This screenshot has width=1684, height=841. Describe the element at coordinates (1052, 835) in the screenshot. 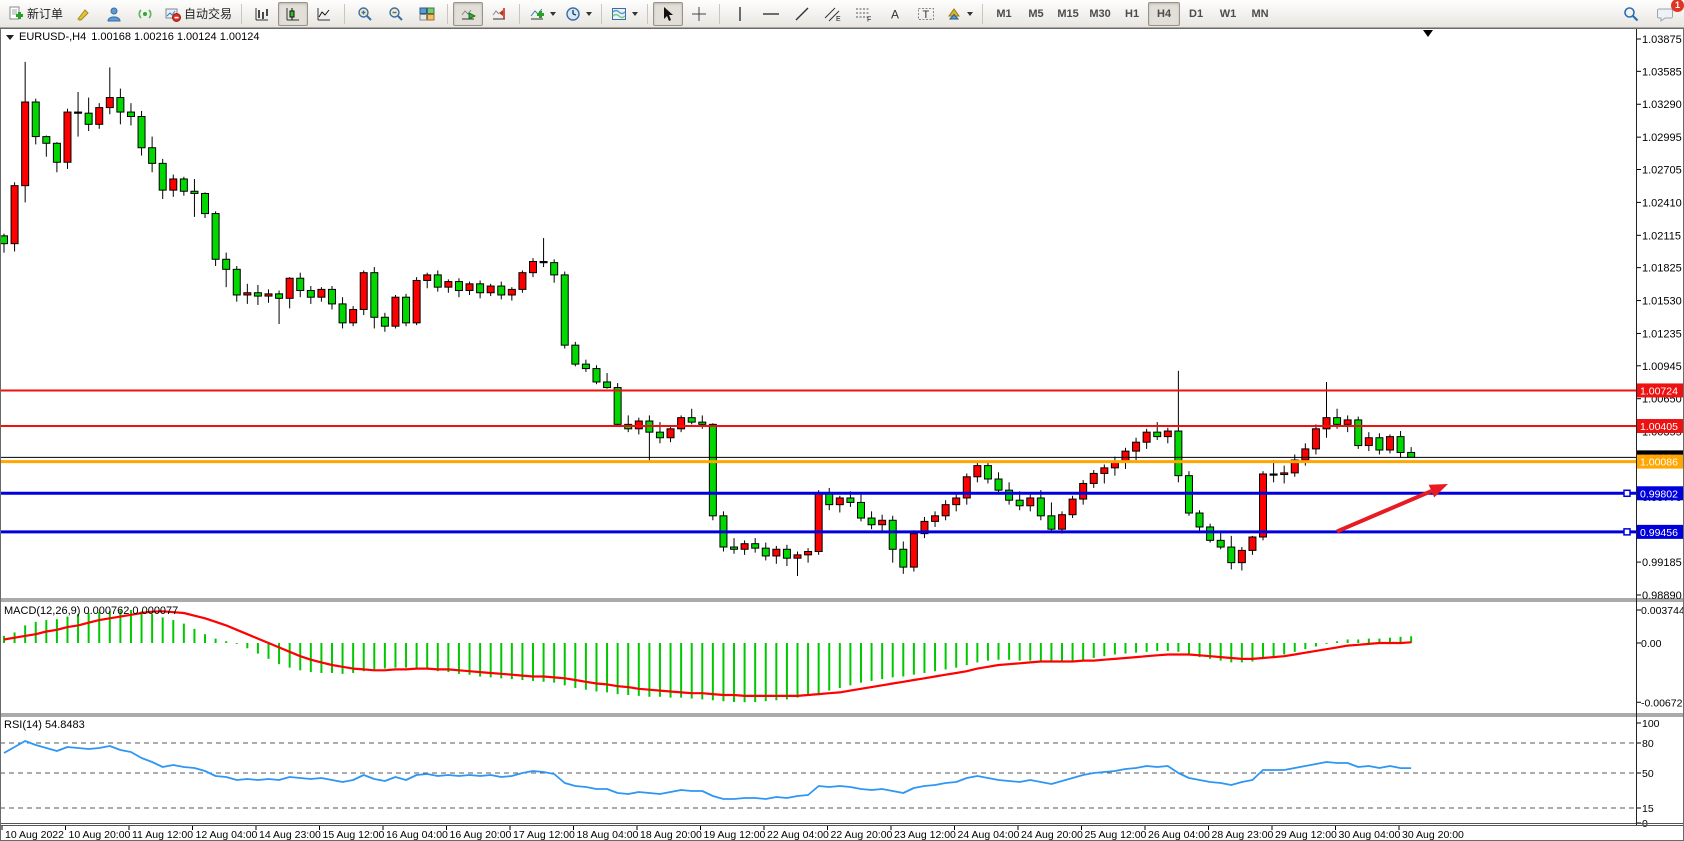

I see `svg-text: 24 Aug 20:00` at that location.